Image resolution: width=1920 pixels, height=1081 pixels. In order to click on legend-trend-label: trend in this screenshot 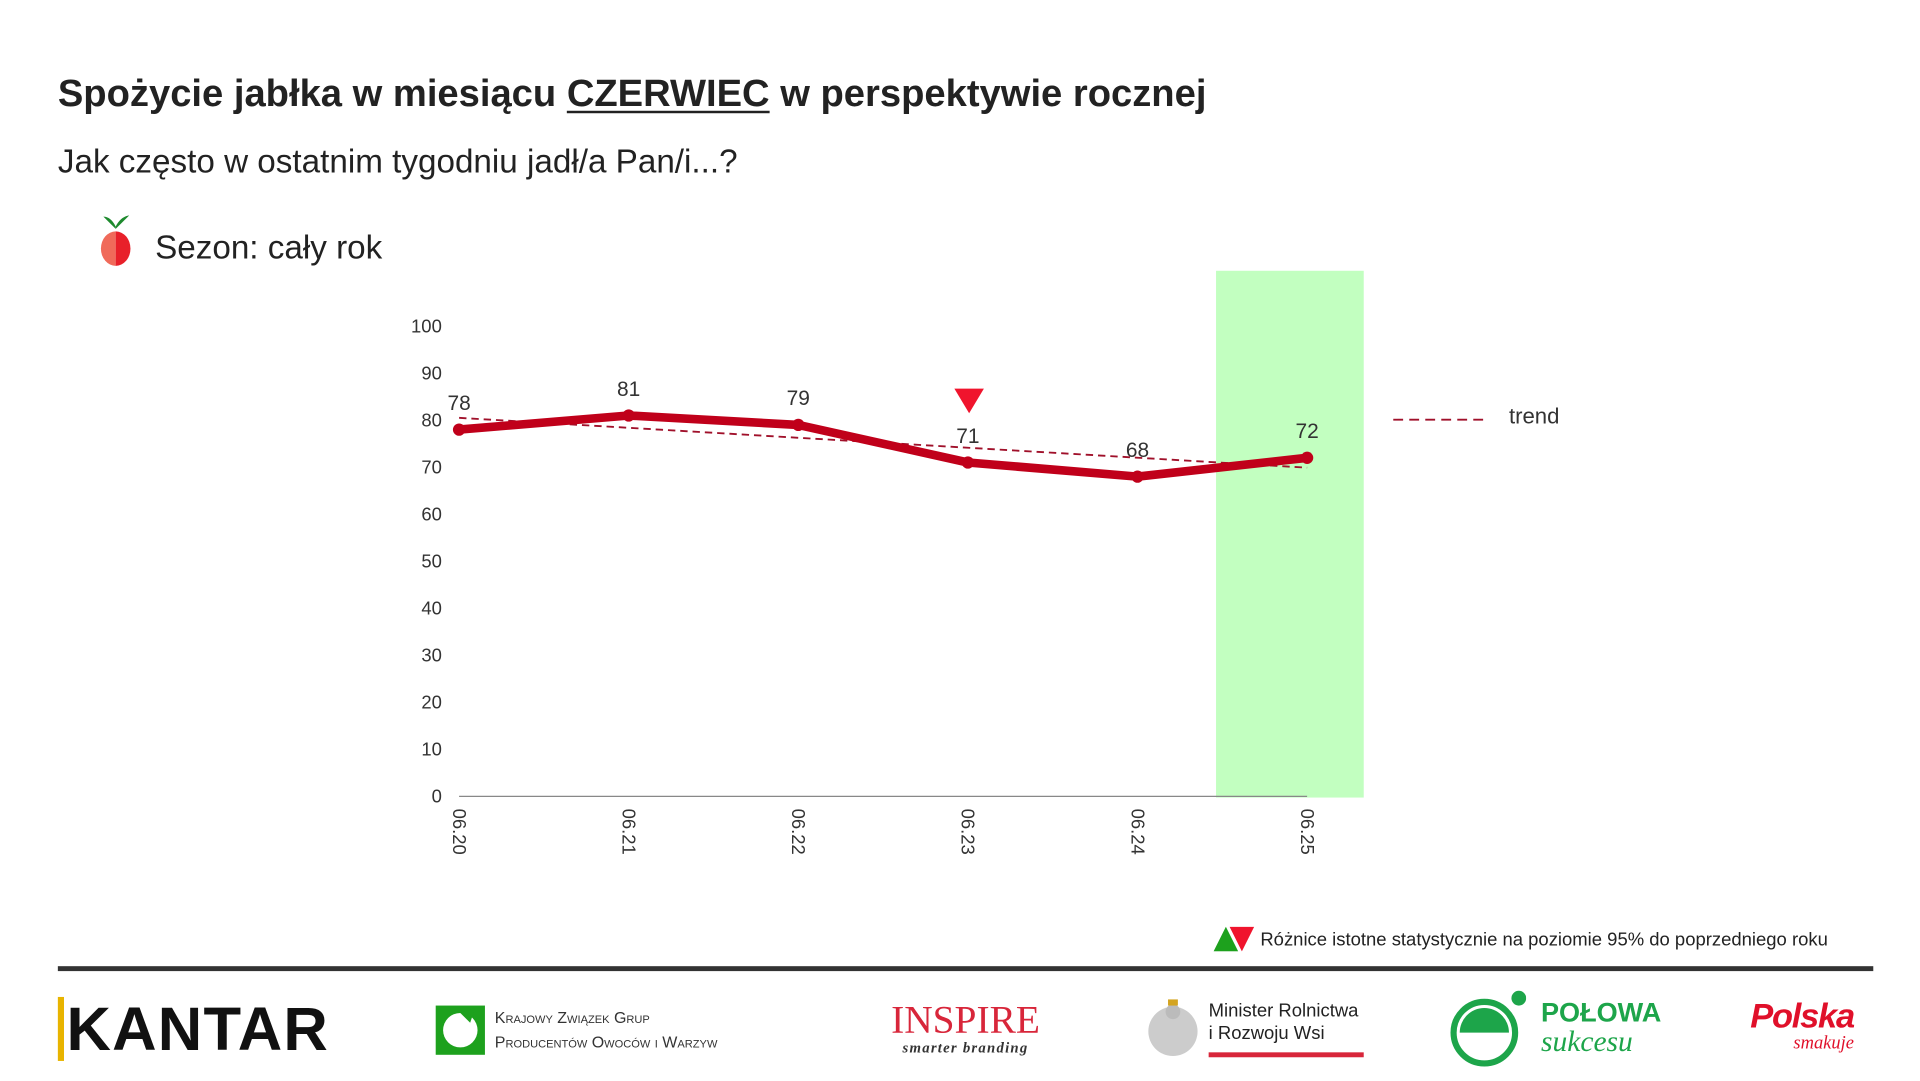, I will do `click(1534, 415)`.